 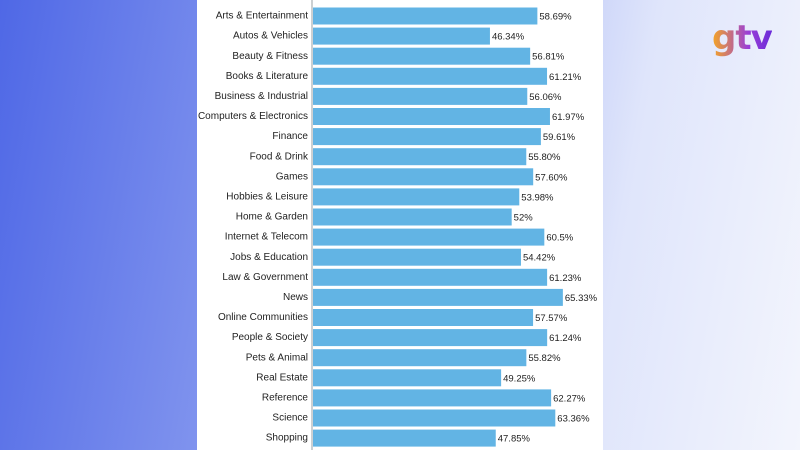 What do you see at coordinates (519, 378) in the screenshot?
I see `value-label: 49.25%` at bounding box center [519, 378].